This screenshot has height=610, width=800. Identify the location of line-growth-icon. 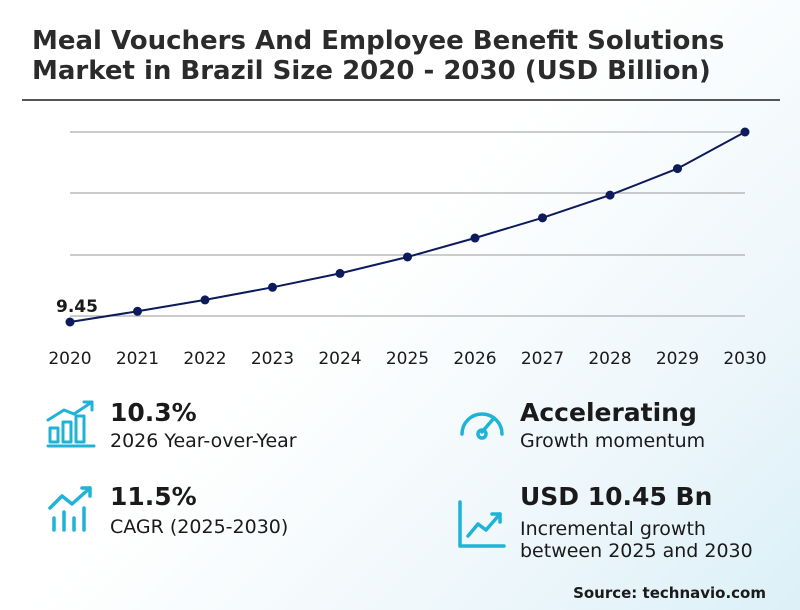
(482, 524).